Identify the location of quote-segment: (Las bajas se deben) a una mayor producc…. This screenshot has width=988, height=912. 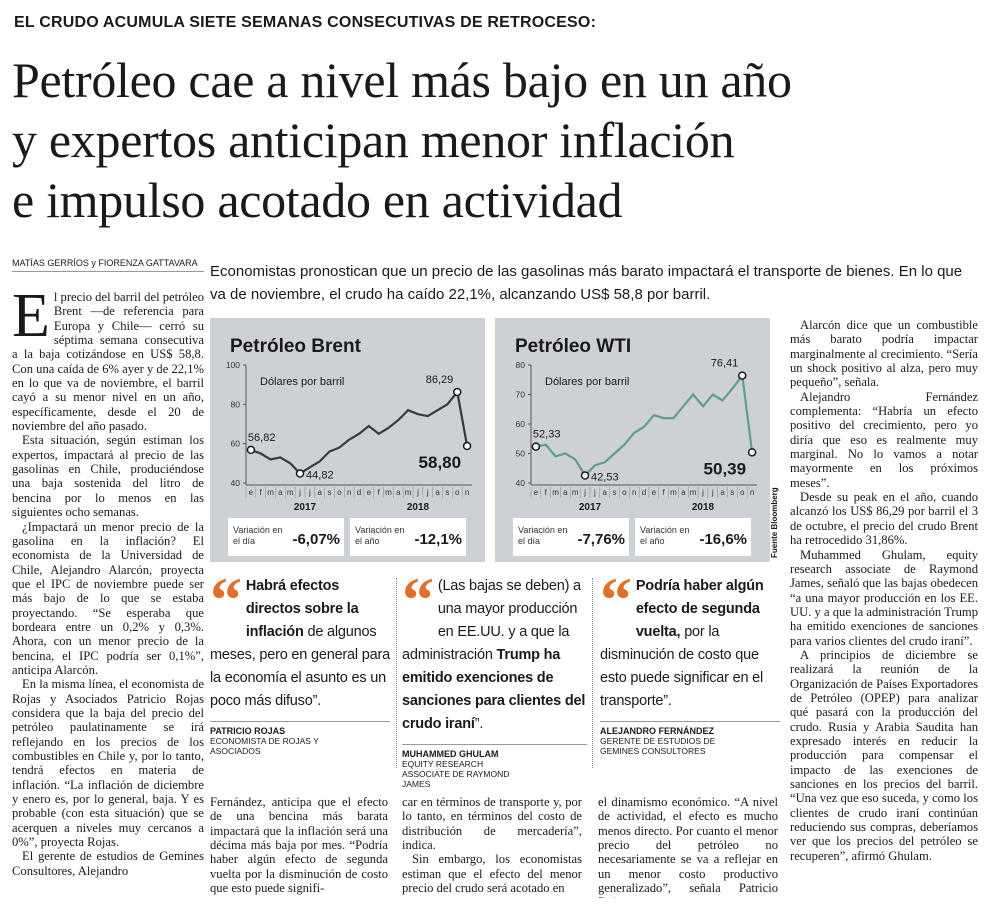
(491, 620).